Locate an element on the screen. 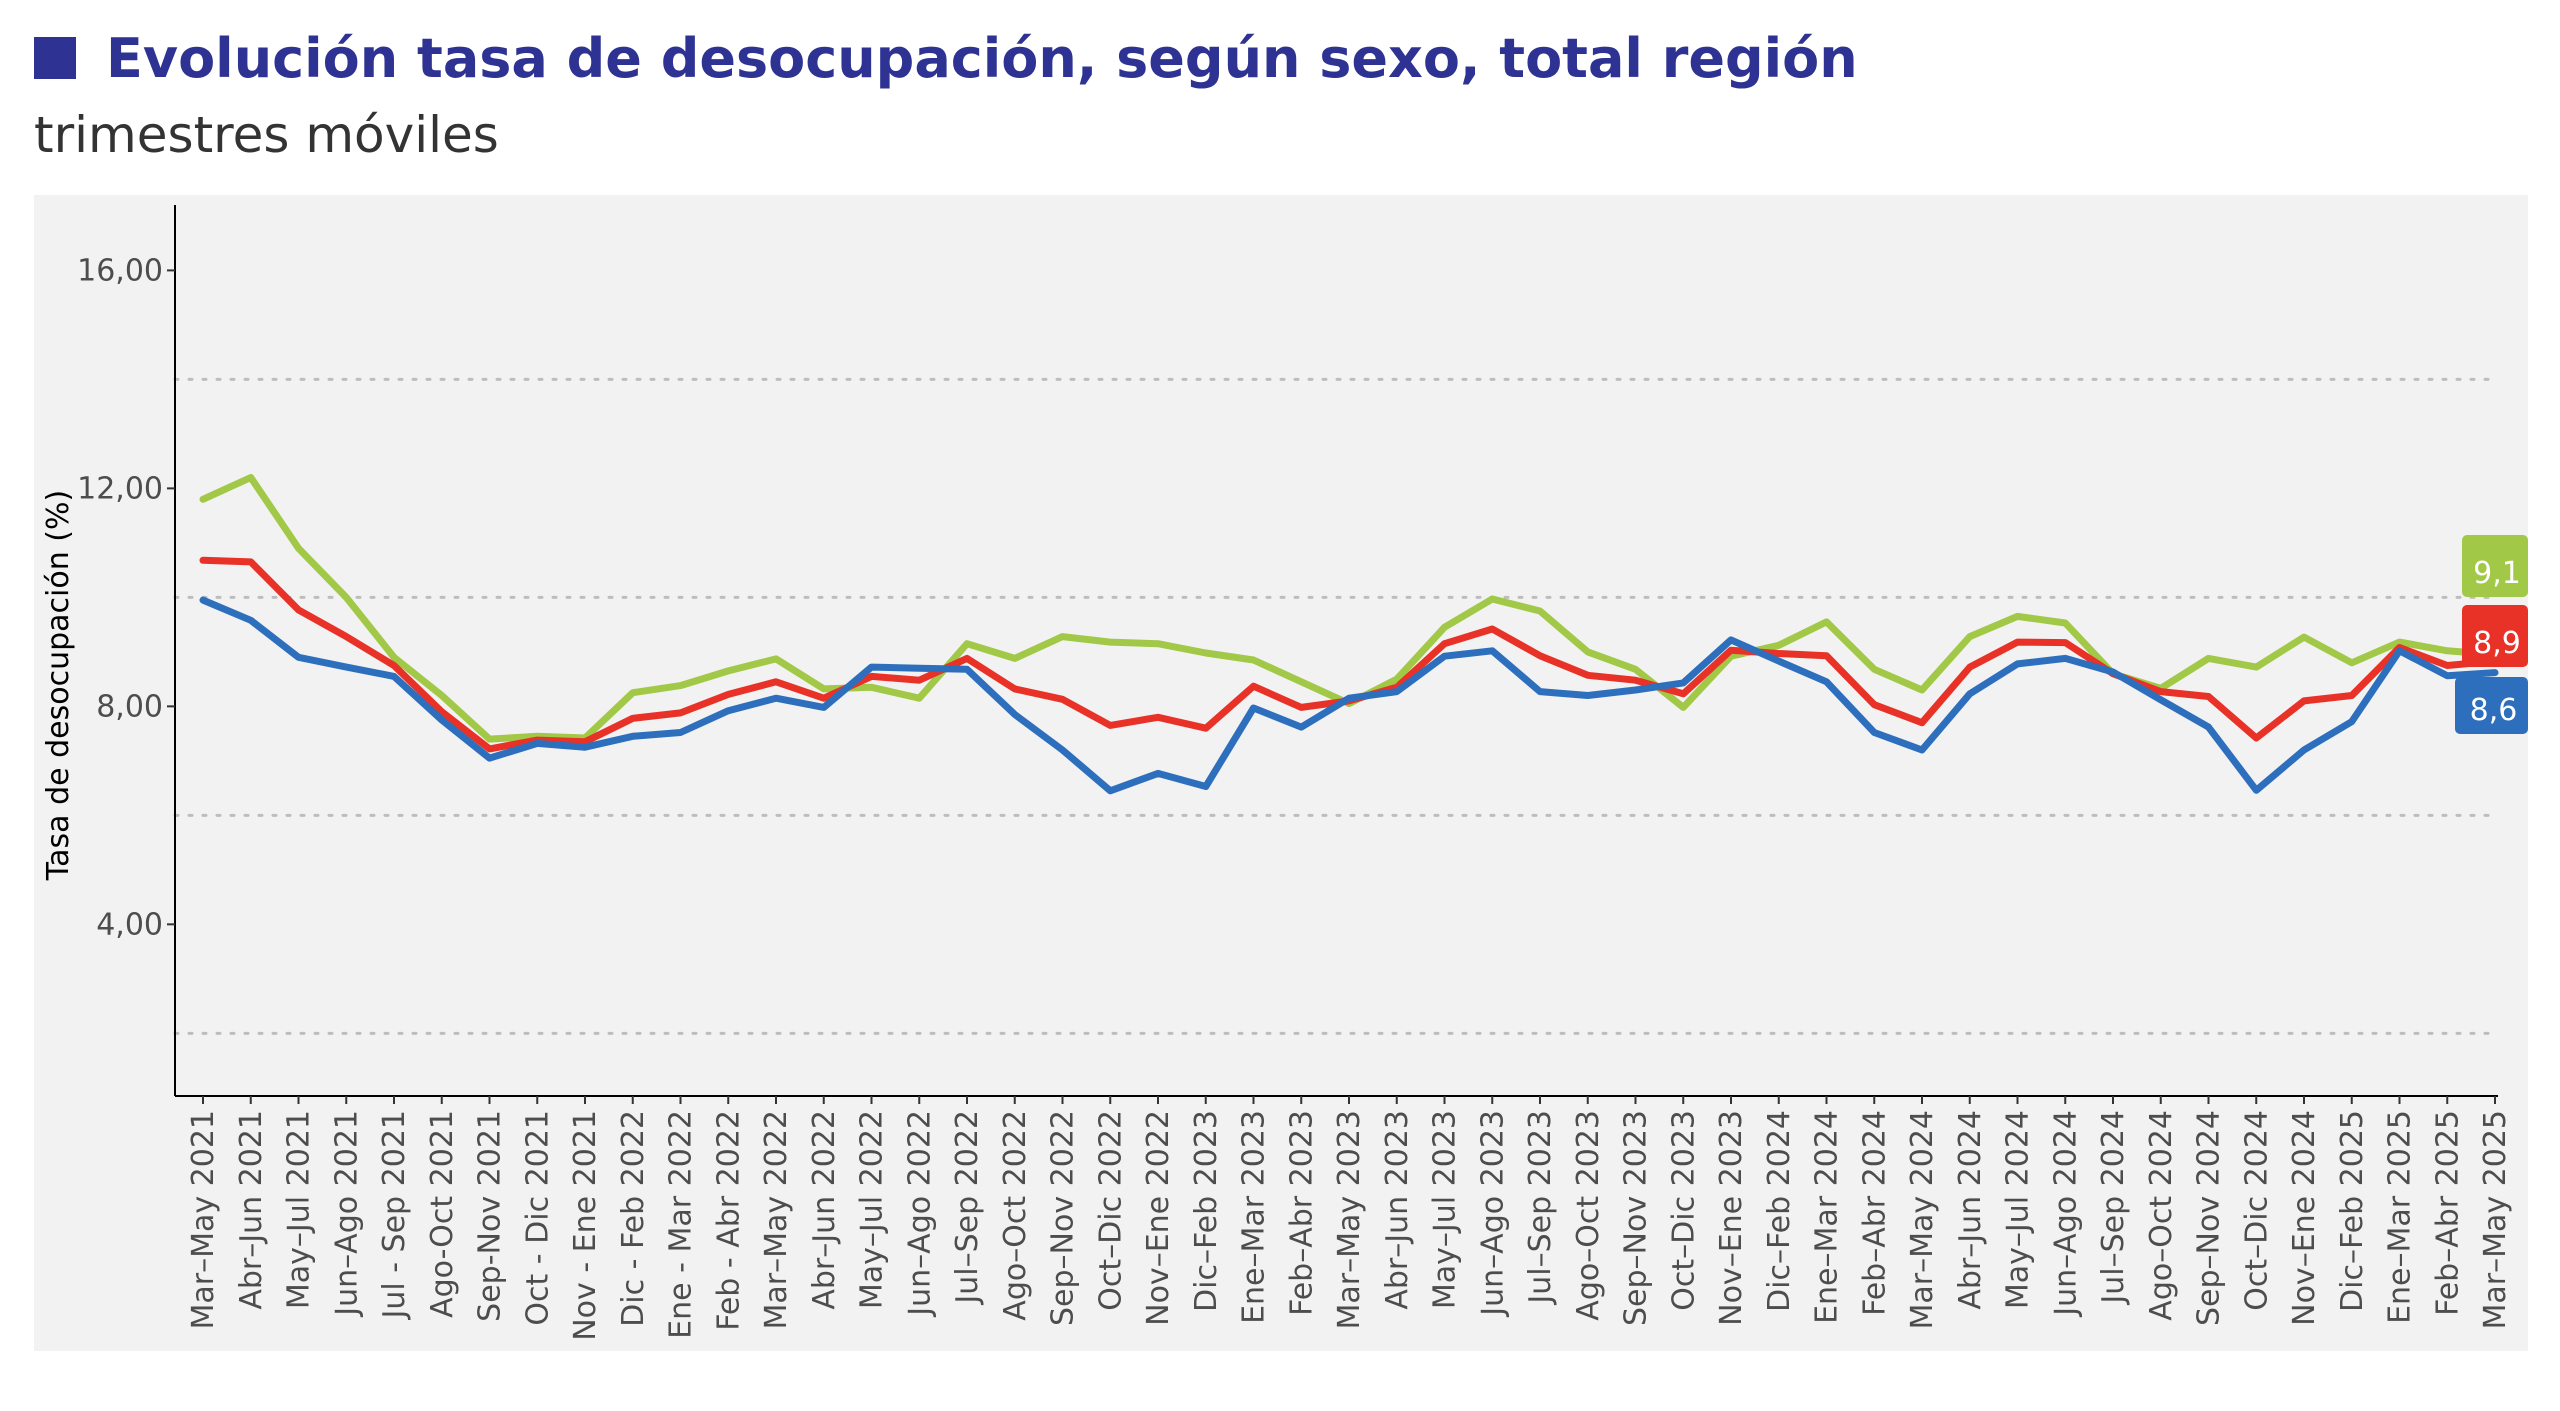  x-tick-label: Ene - Mar 2022 is located at coordinates (681, 1224).